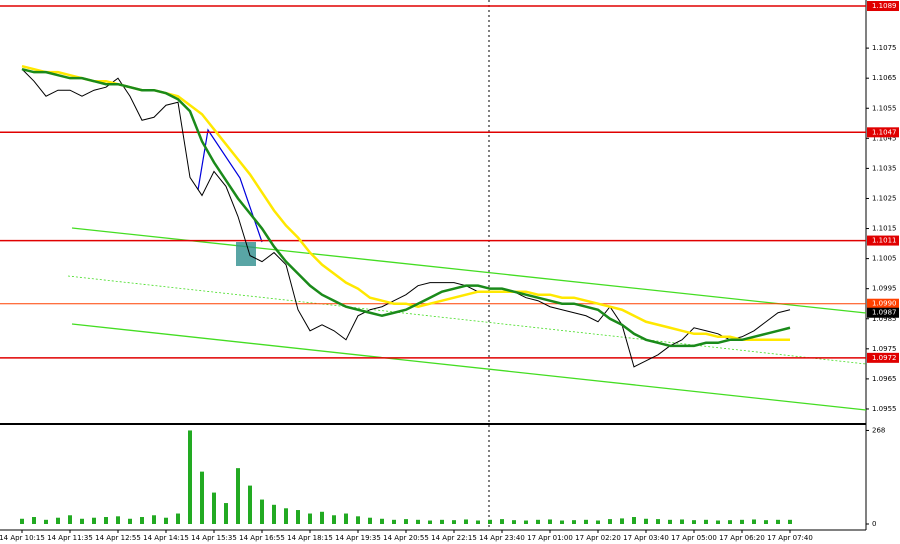 Image resolution: width=900 pixels, height=544 pixels. Describe the element at coordinates (884, 48) in the screenshot. I see `y-tick-label: 1.1075` at that location.